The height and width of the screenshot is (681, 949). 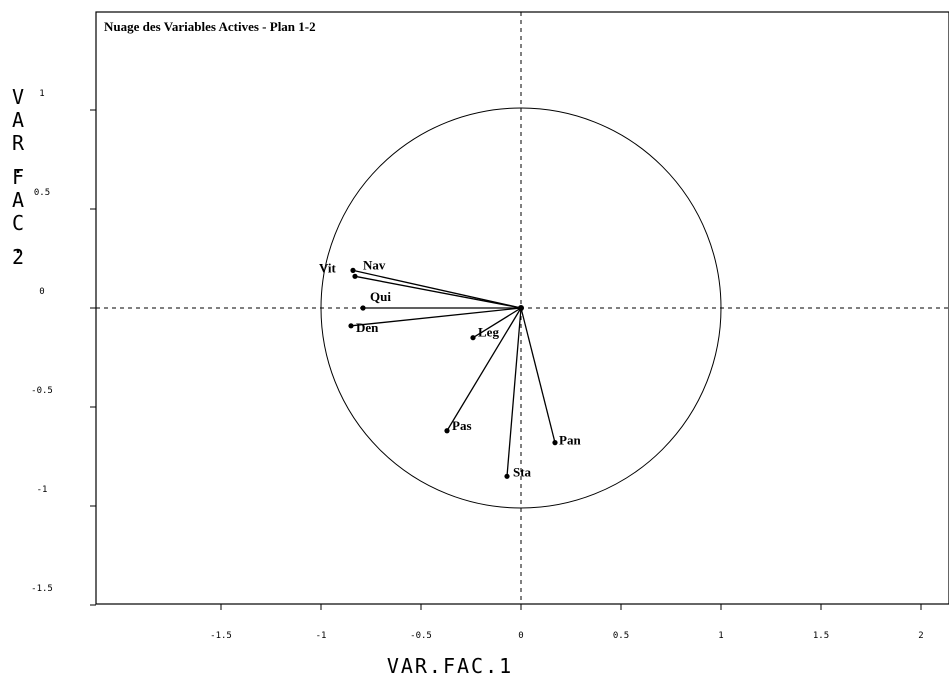 What do you see at coordinates (42, 589) in the screenshot?
I see `y-tick-label: -1.5` at bounding box center [42, 589].